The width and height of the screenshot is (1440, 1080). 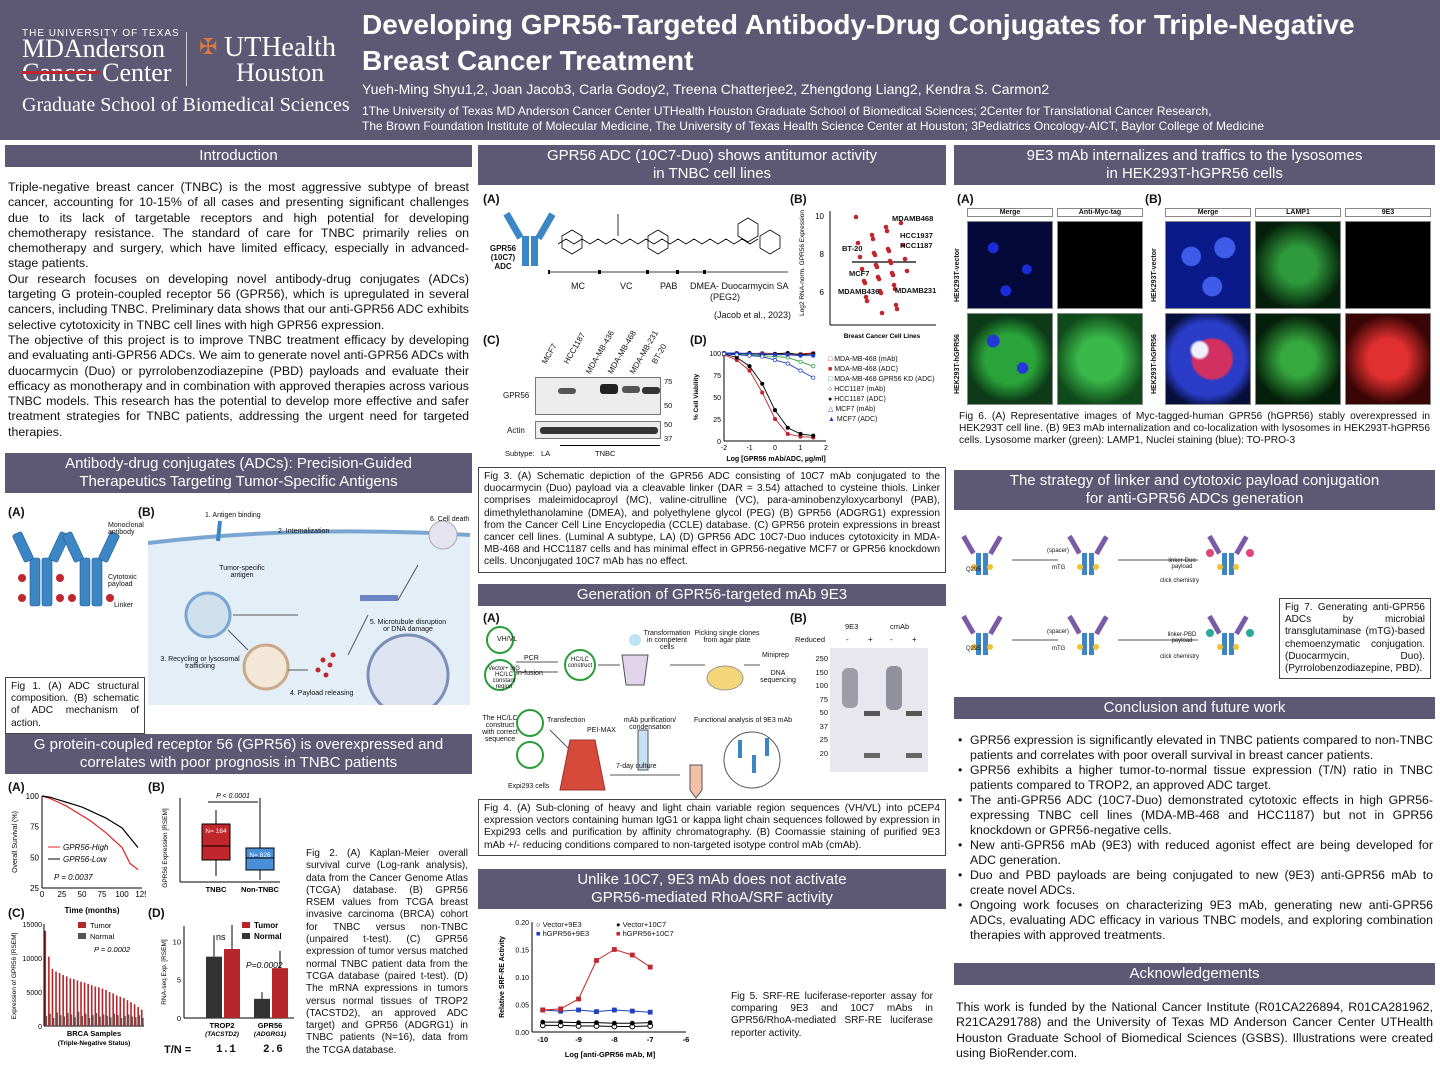 What do you see at coordinates (268, 936) in the screenshot?
I see `d-legend-normal: Normal` at bounding box center [268, 936].